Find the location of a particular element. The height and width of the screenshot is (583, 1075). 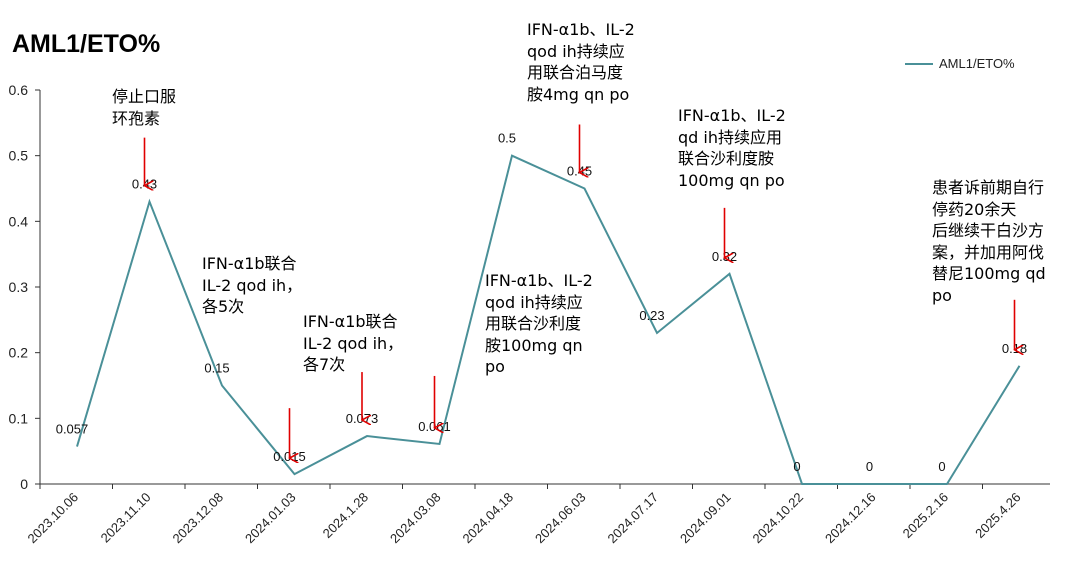

legend-label: AML1/ETO% is located at coordinates (977, 63).